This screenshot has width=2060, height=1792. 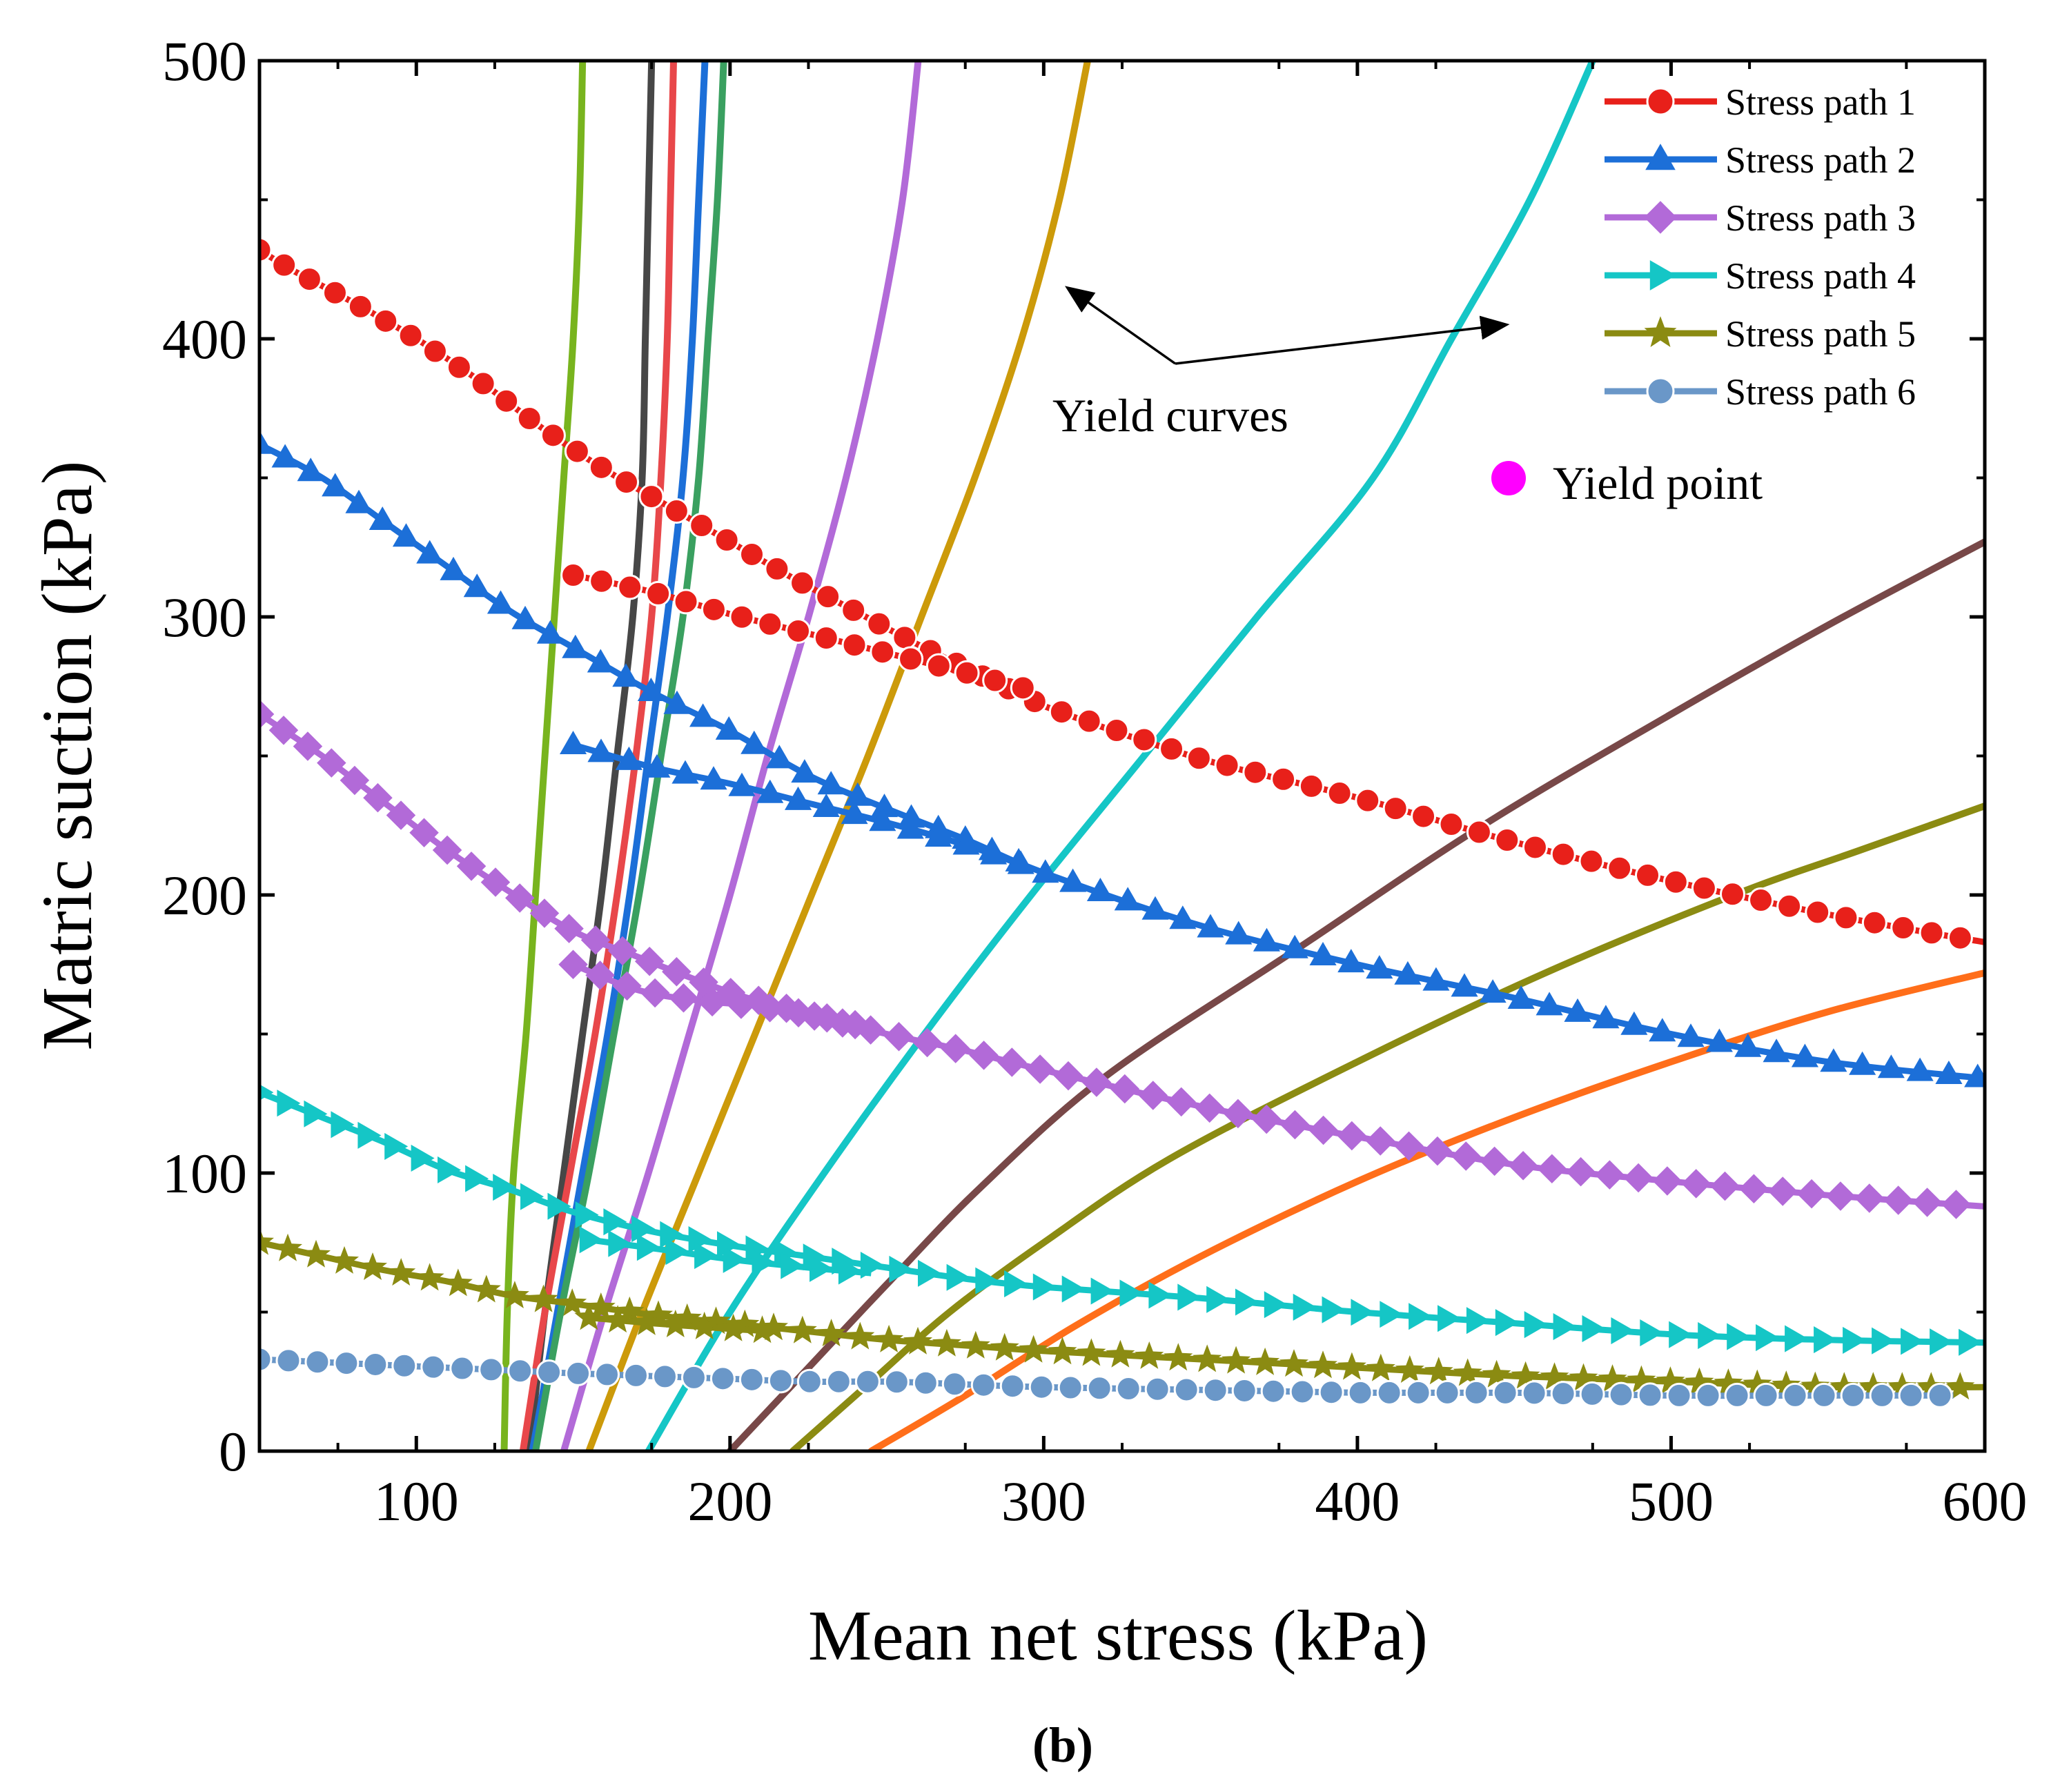 I want to click on legend-marker, so click(x=1662, y=275).